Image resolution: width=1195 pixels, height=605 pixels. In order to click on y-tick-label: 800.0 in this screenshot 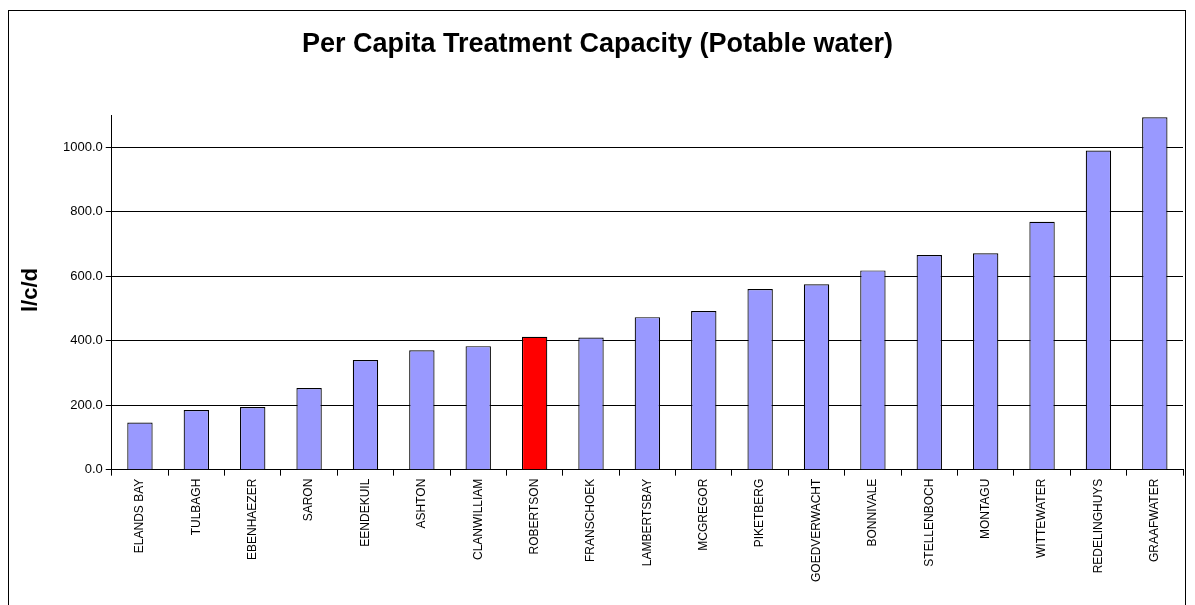, I will do `click(86, 211)`.